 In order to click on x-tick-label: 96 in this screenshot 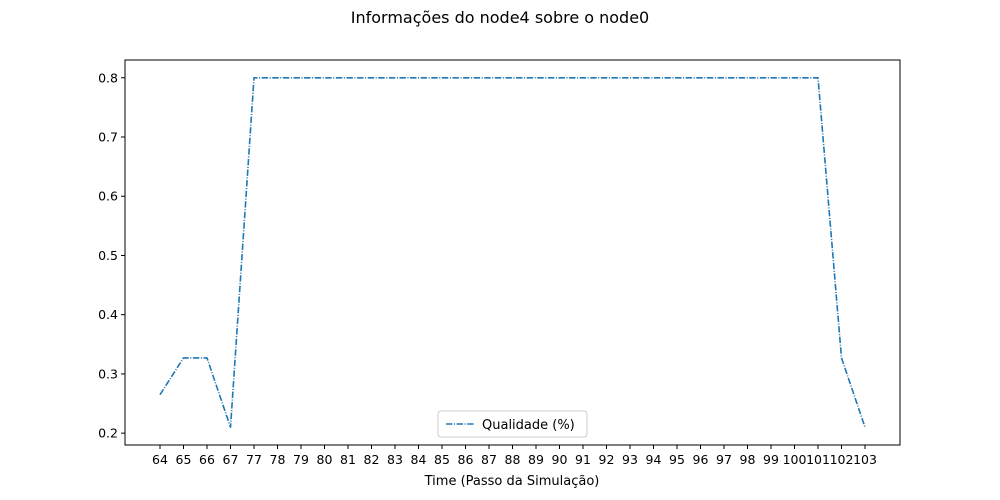, I will do `click(701, 459)`.